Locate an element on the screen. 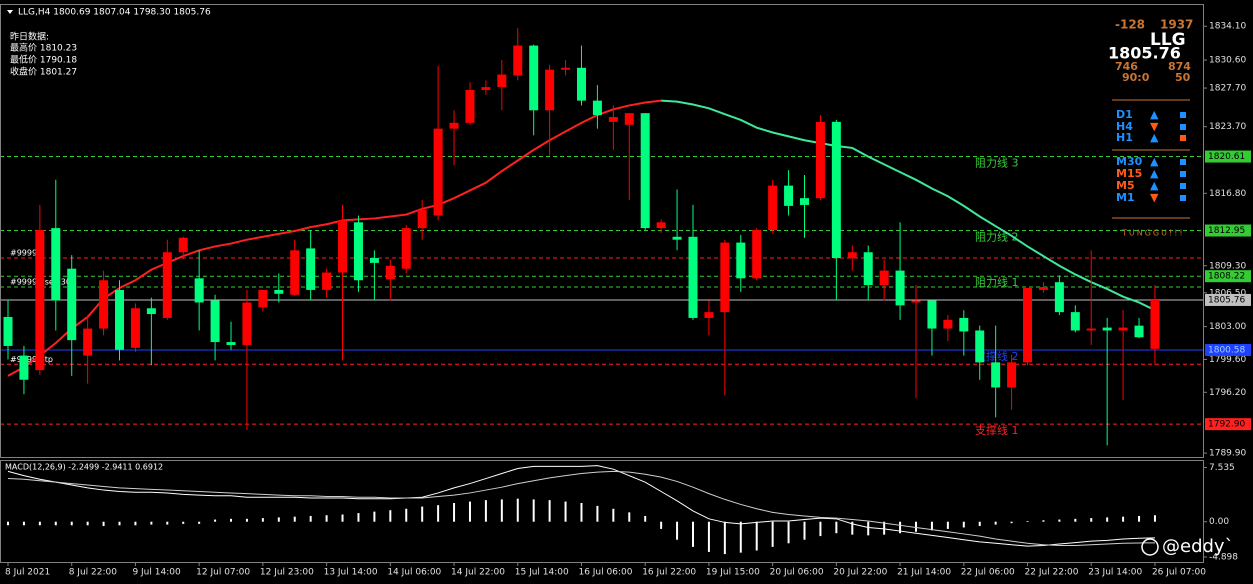 Image resolution: width=1253 pixels, height=584 pixels. info-line: 最高价 1810.23 is located at coordinates (43, 48).